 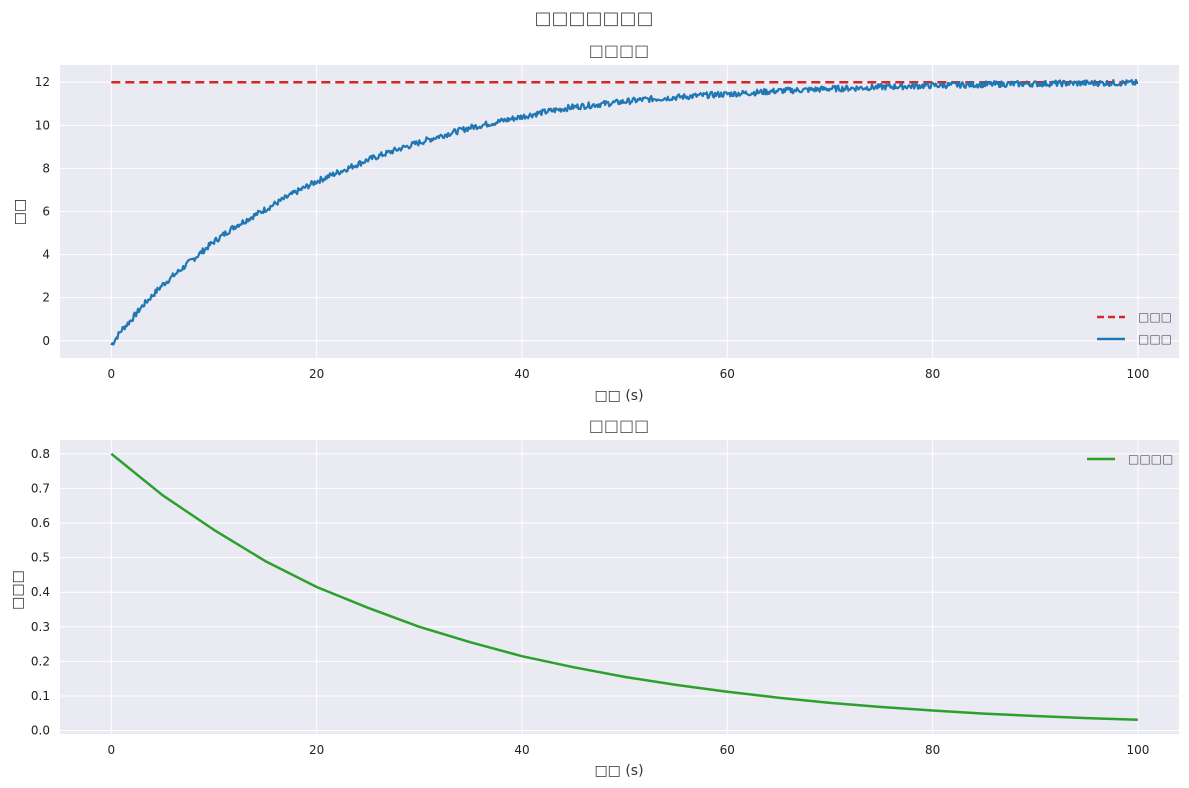 I want to click on bottom-y-tick-label: 0.6, so click(x=40, y=523).